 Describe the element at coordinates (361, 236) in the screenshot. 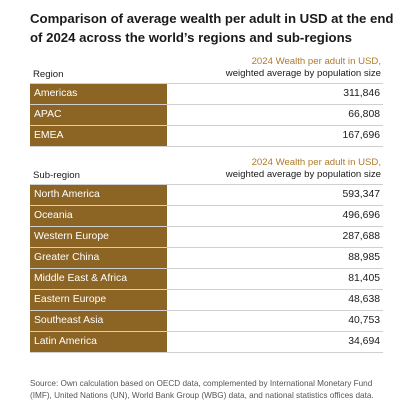

I see `row-value-cell: 287,688` at that location.